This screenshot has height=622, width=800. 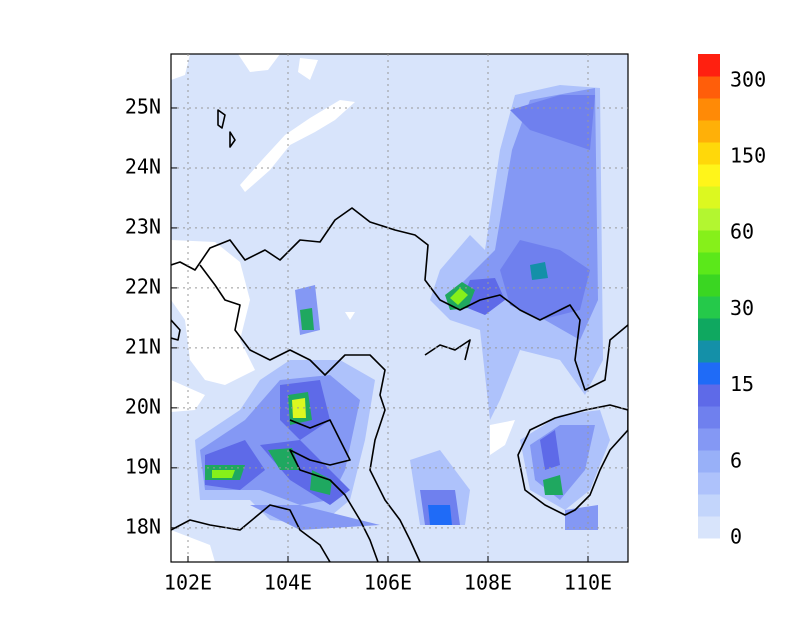 I want to click on y-tick-label: 25N, so click(x=143, y=106).